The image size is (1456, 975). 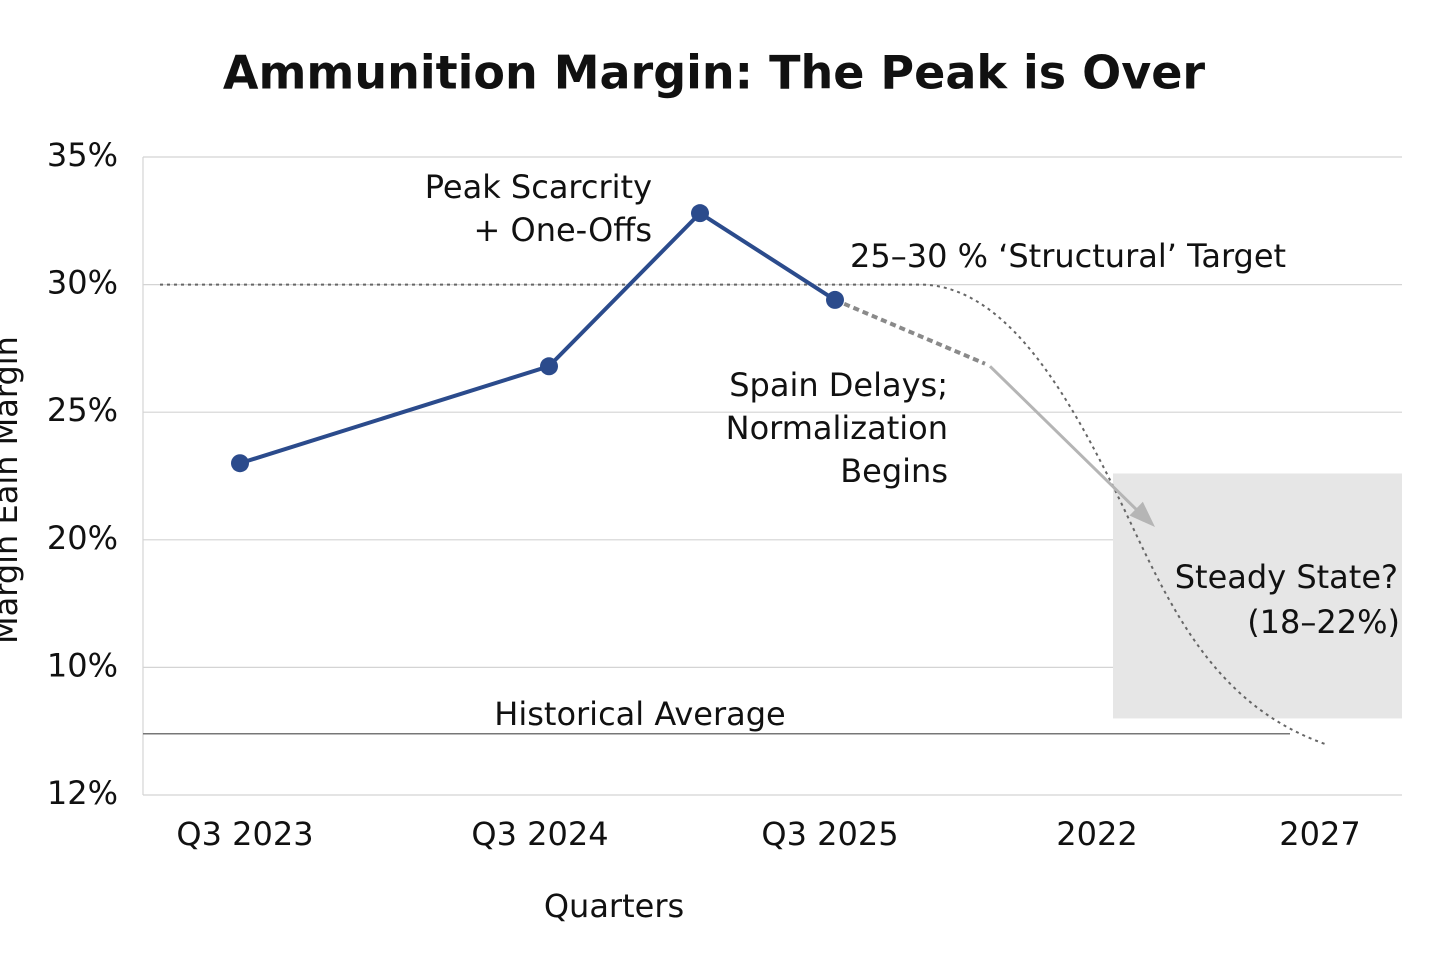 What do you see at coordinates (1323, 622) in the screenshot?
I see `steady-label: (18–22%)` at bounding box center [1323, 622].